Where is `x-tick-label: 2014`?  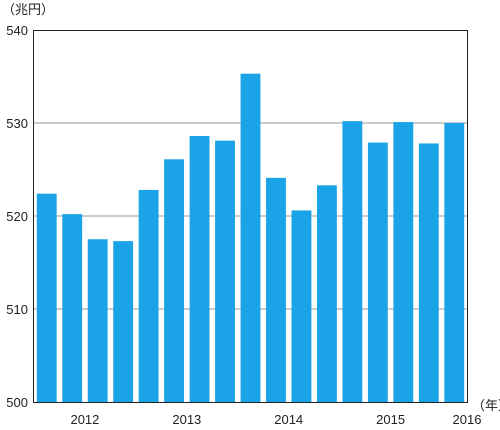
x-tick-label: 2014 is located at coordinates (288, 419).